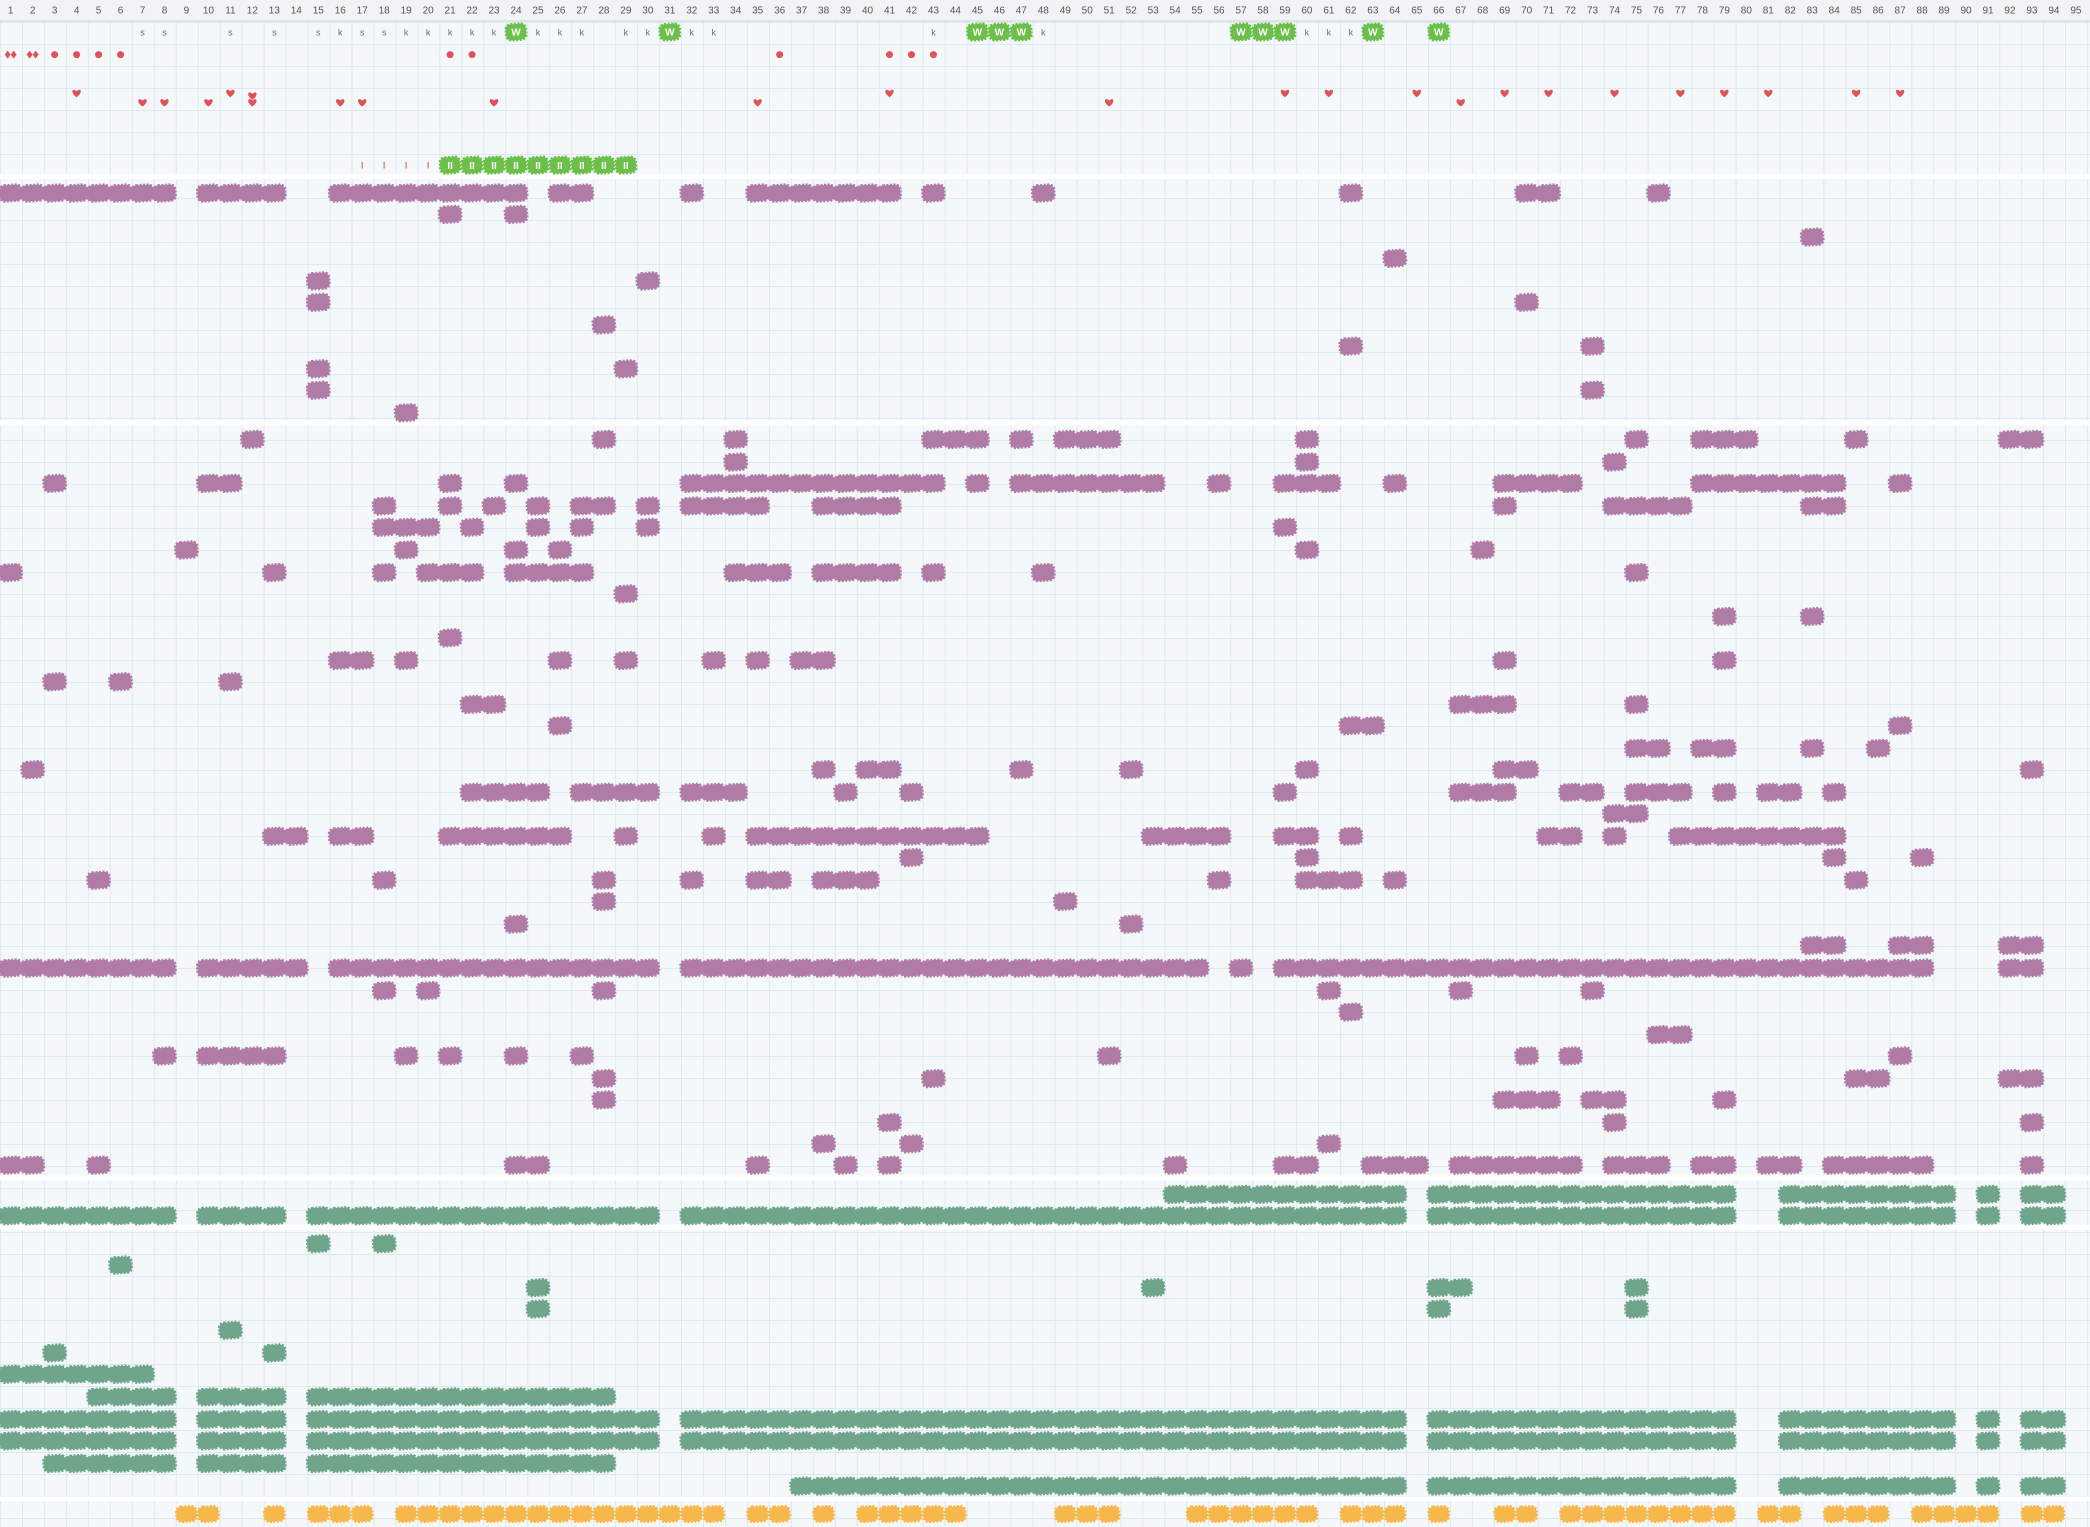 This screenshot has height=1527, width=2090. What do you see at coordinates (736, 11) in the screenshot?
I see `column-number: 34` at bounding box center [736, 11].